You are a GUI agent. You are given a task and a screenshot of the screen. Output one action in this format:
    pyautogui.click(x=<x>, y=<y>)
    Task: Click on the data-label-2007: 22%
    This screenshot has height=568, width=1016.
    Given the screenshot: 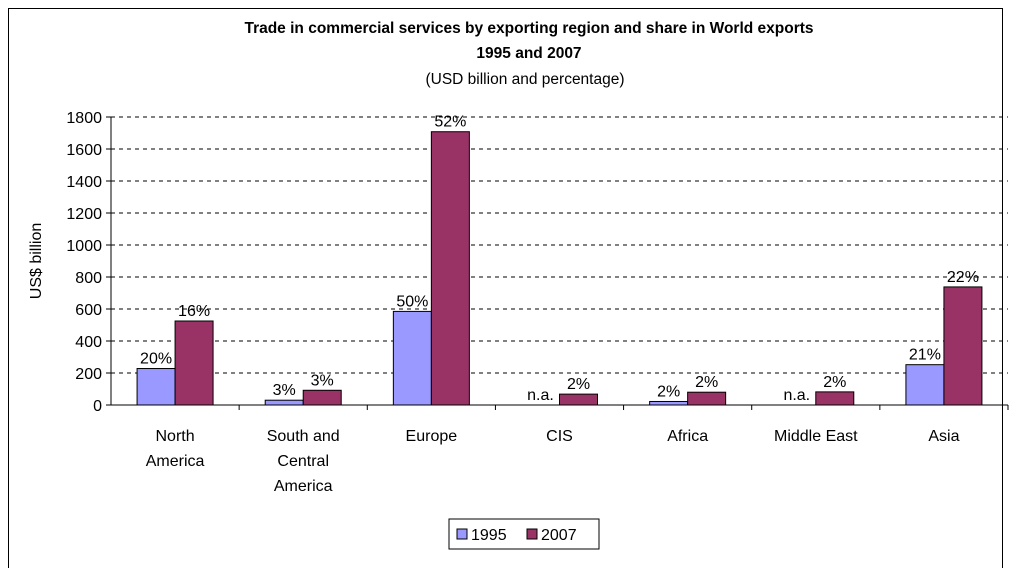 What is the action you would take?
    pyautogui.click(x=963, y=277)
    